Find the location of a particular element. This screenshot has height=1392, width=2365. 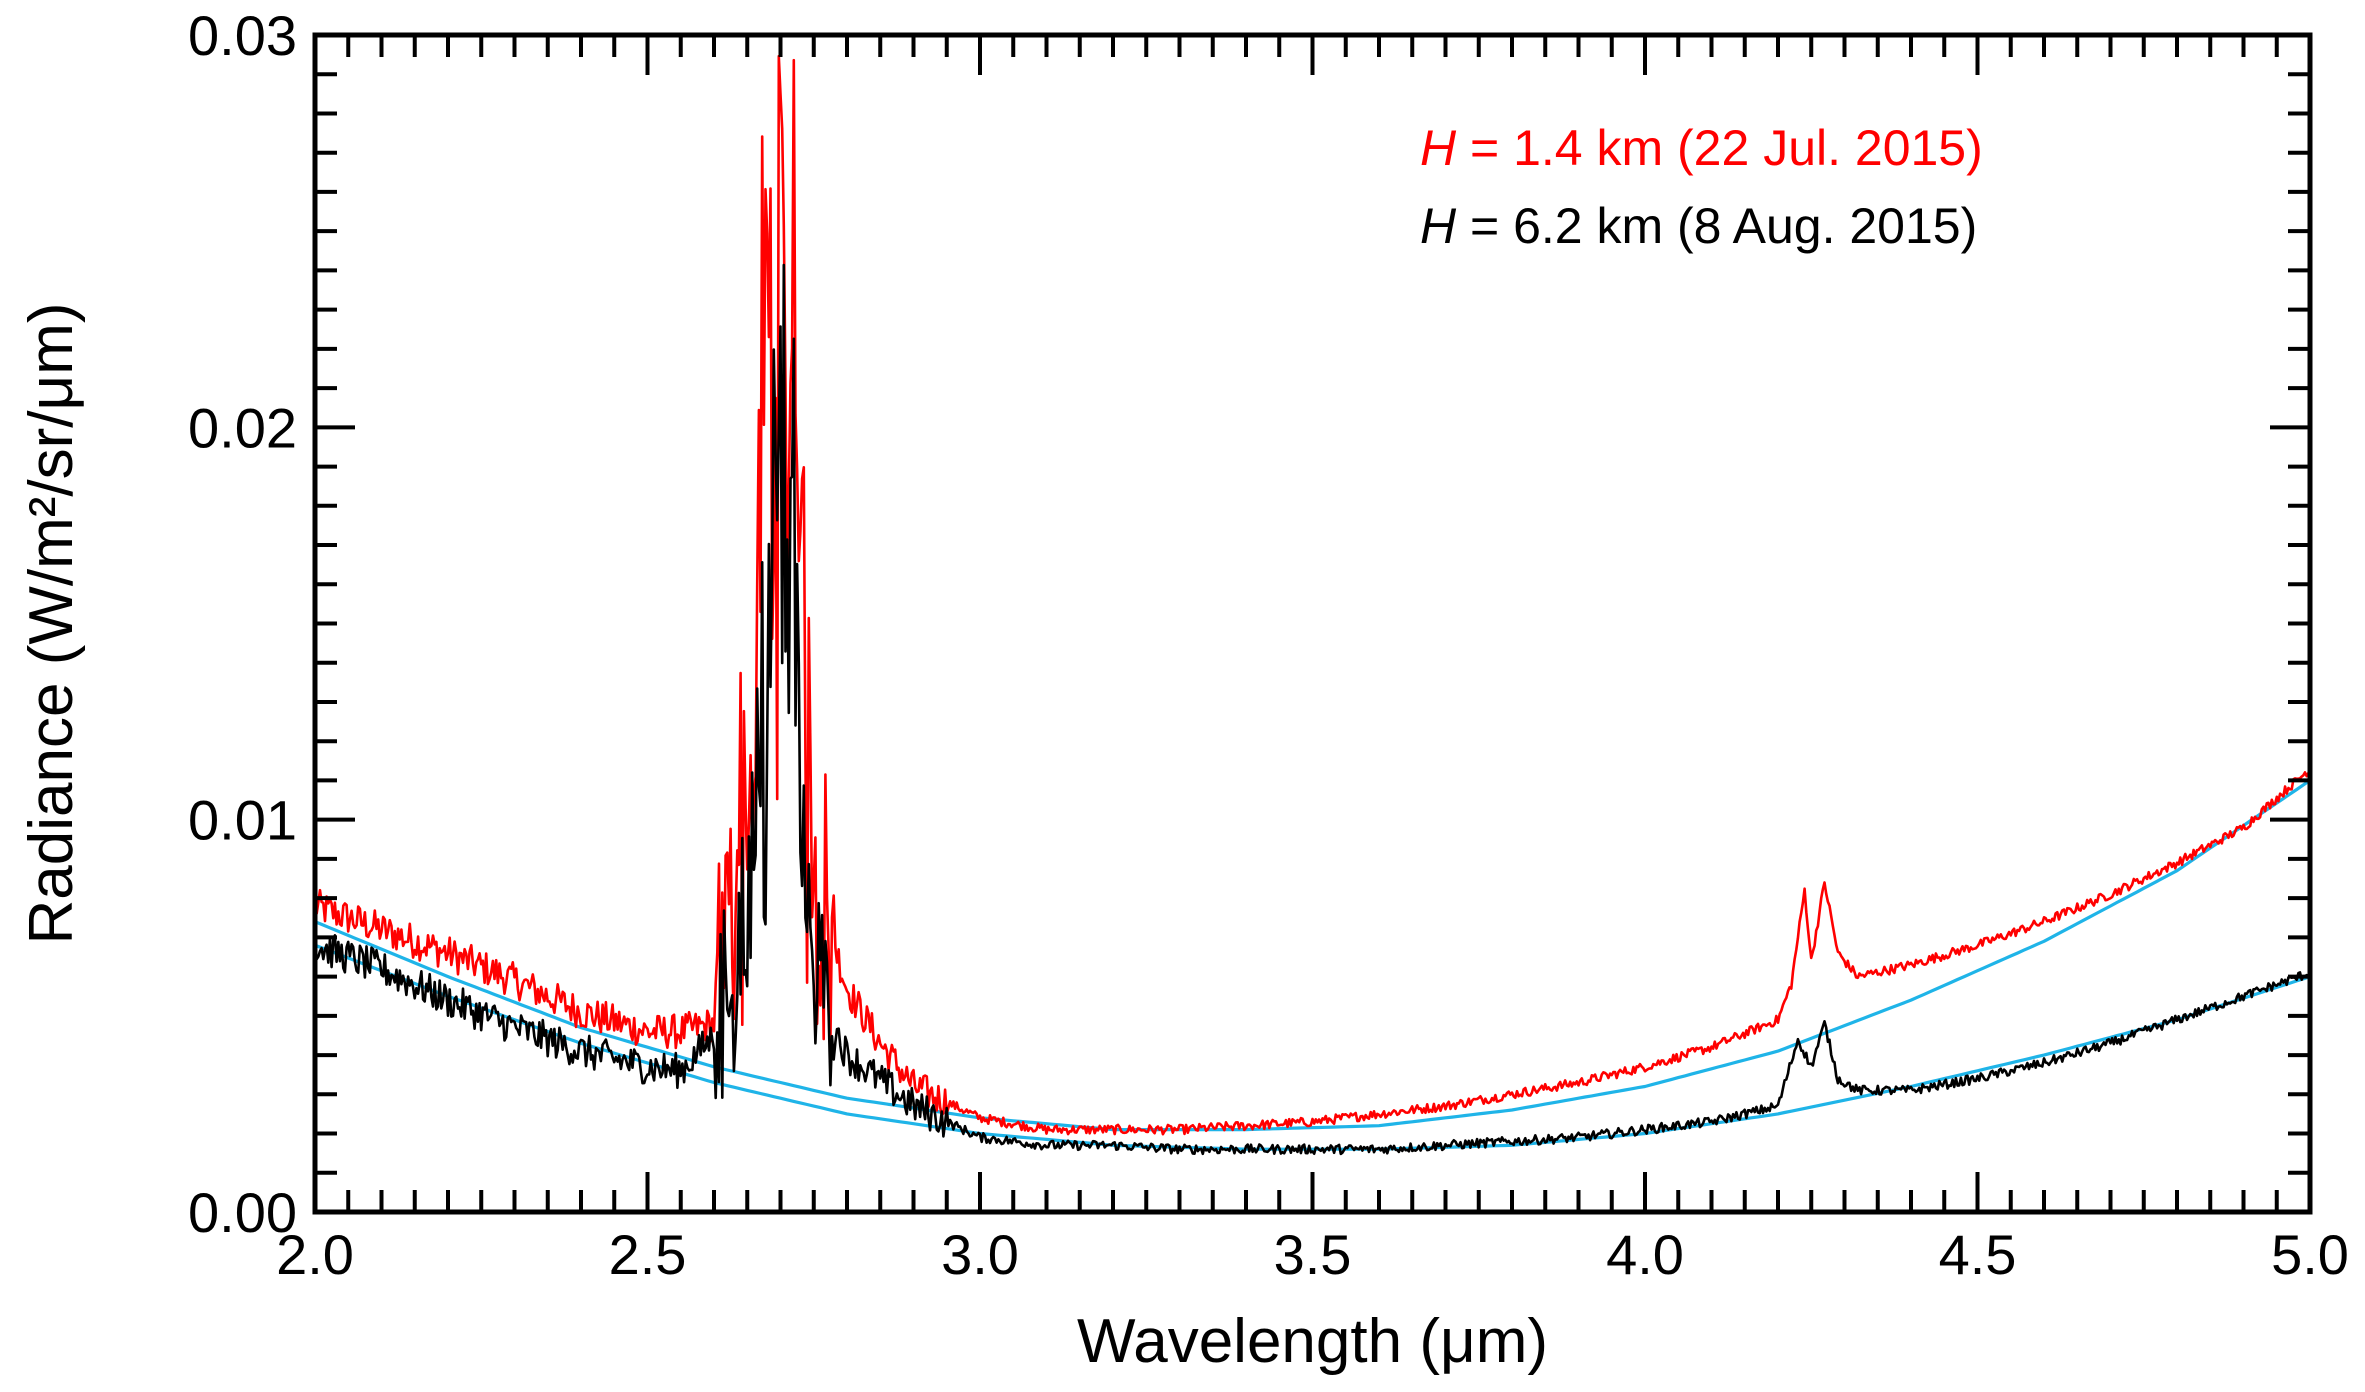

x-tick-label: 3.0 is located at coordinates (980, 1254).